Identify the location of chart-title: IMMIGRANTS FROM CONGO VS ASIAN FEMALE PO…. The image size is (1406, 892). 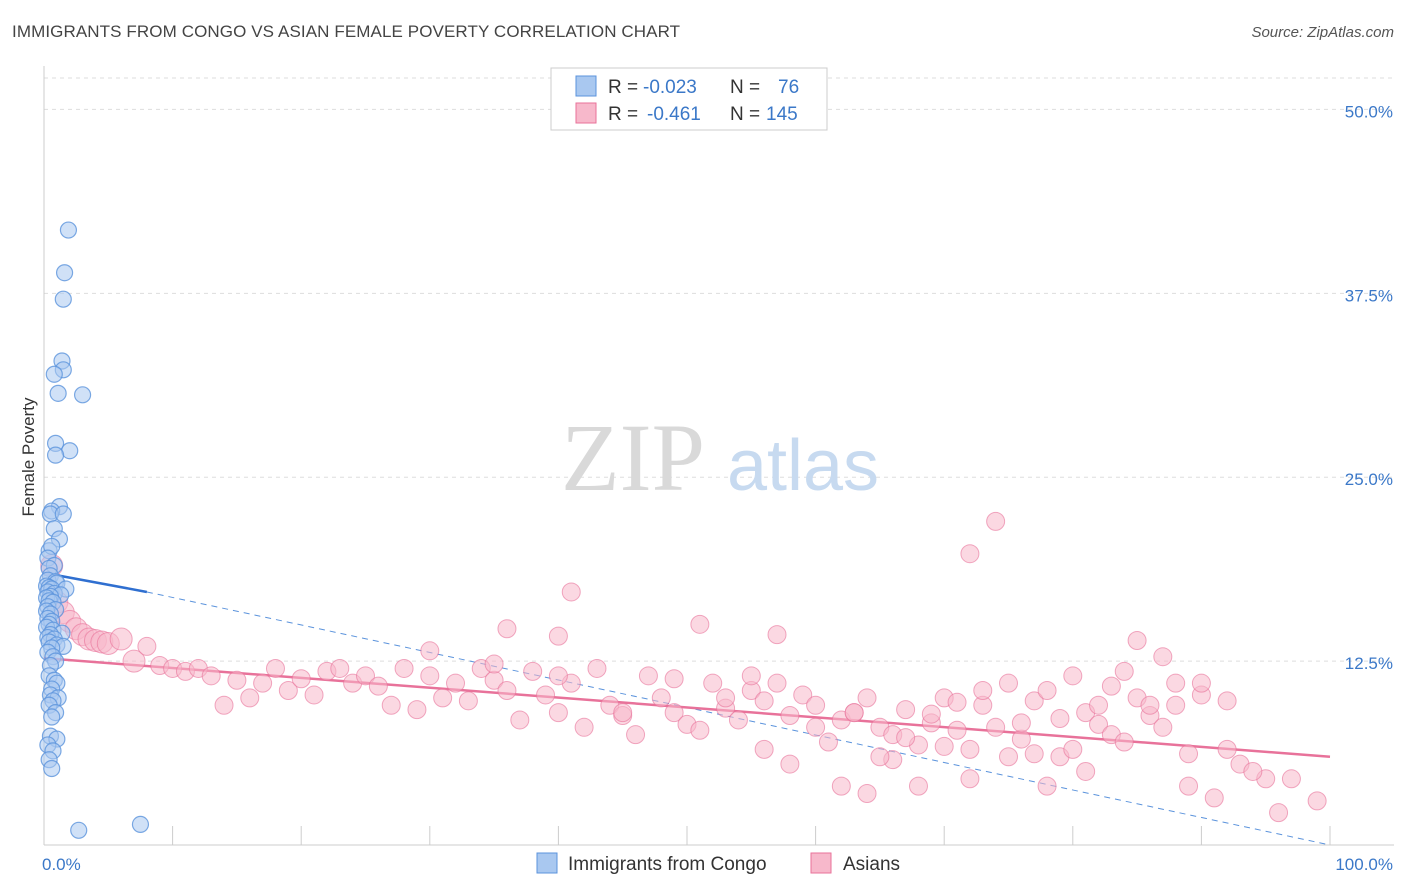
(346, 31).